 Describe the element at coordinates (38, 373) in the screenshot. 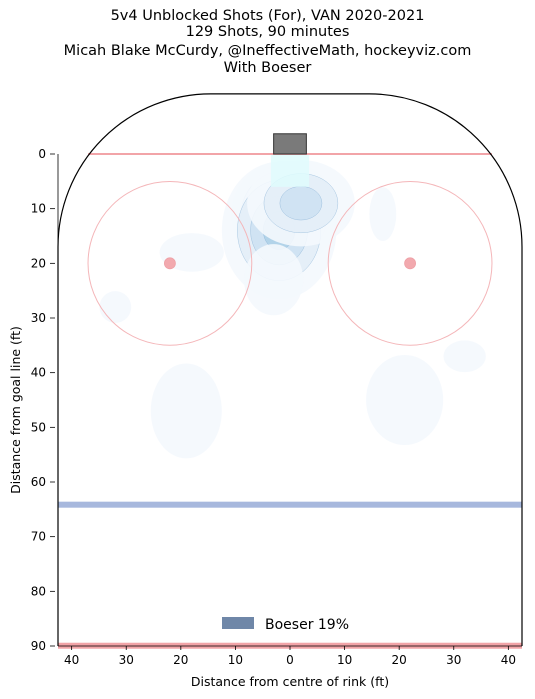

I see `y-tick-label: 40` at that location.